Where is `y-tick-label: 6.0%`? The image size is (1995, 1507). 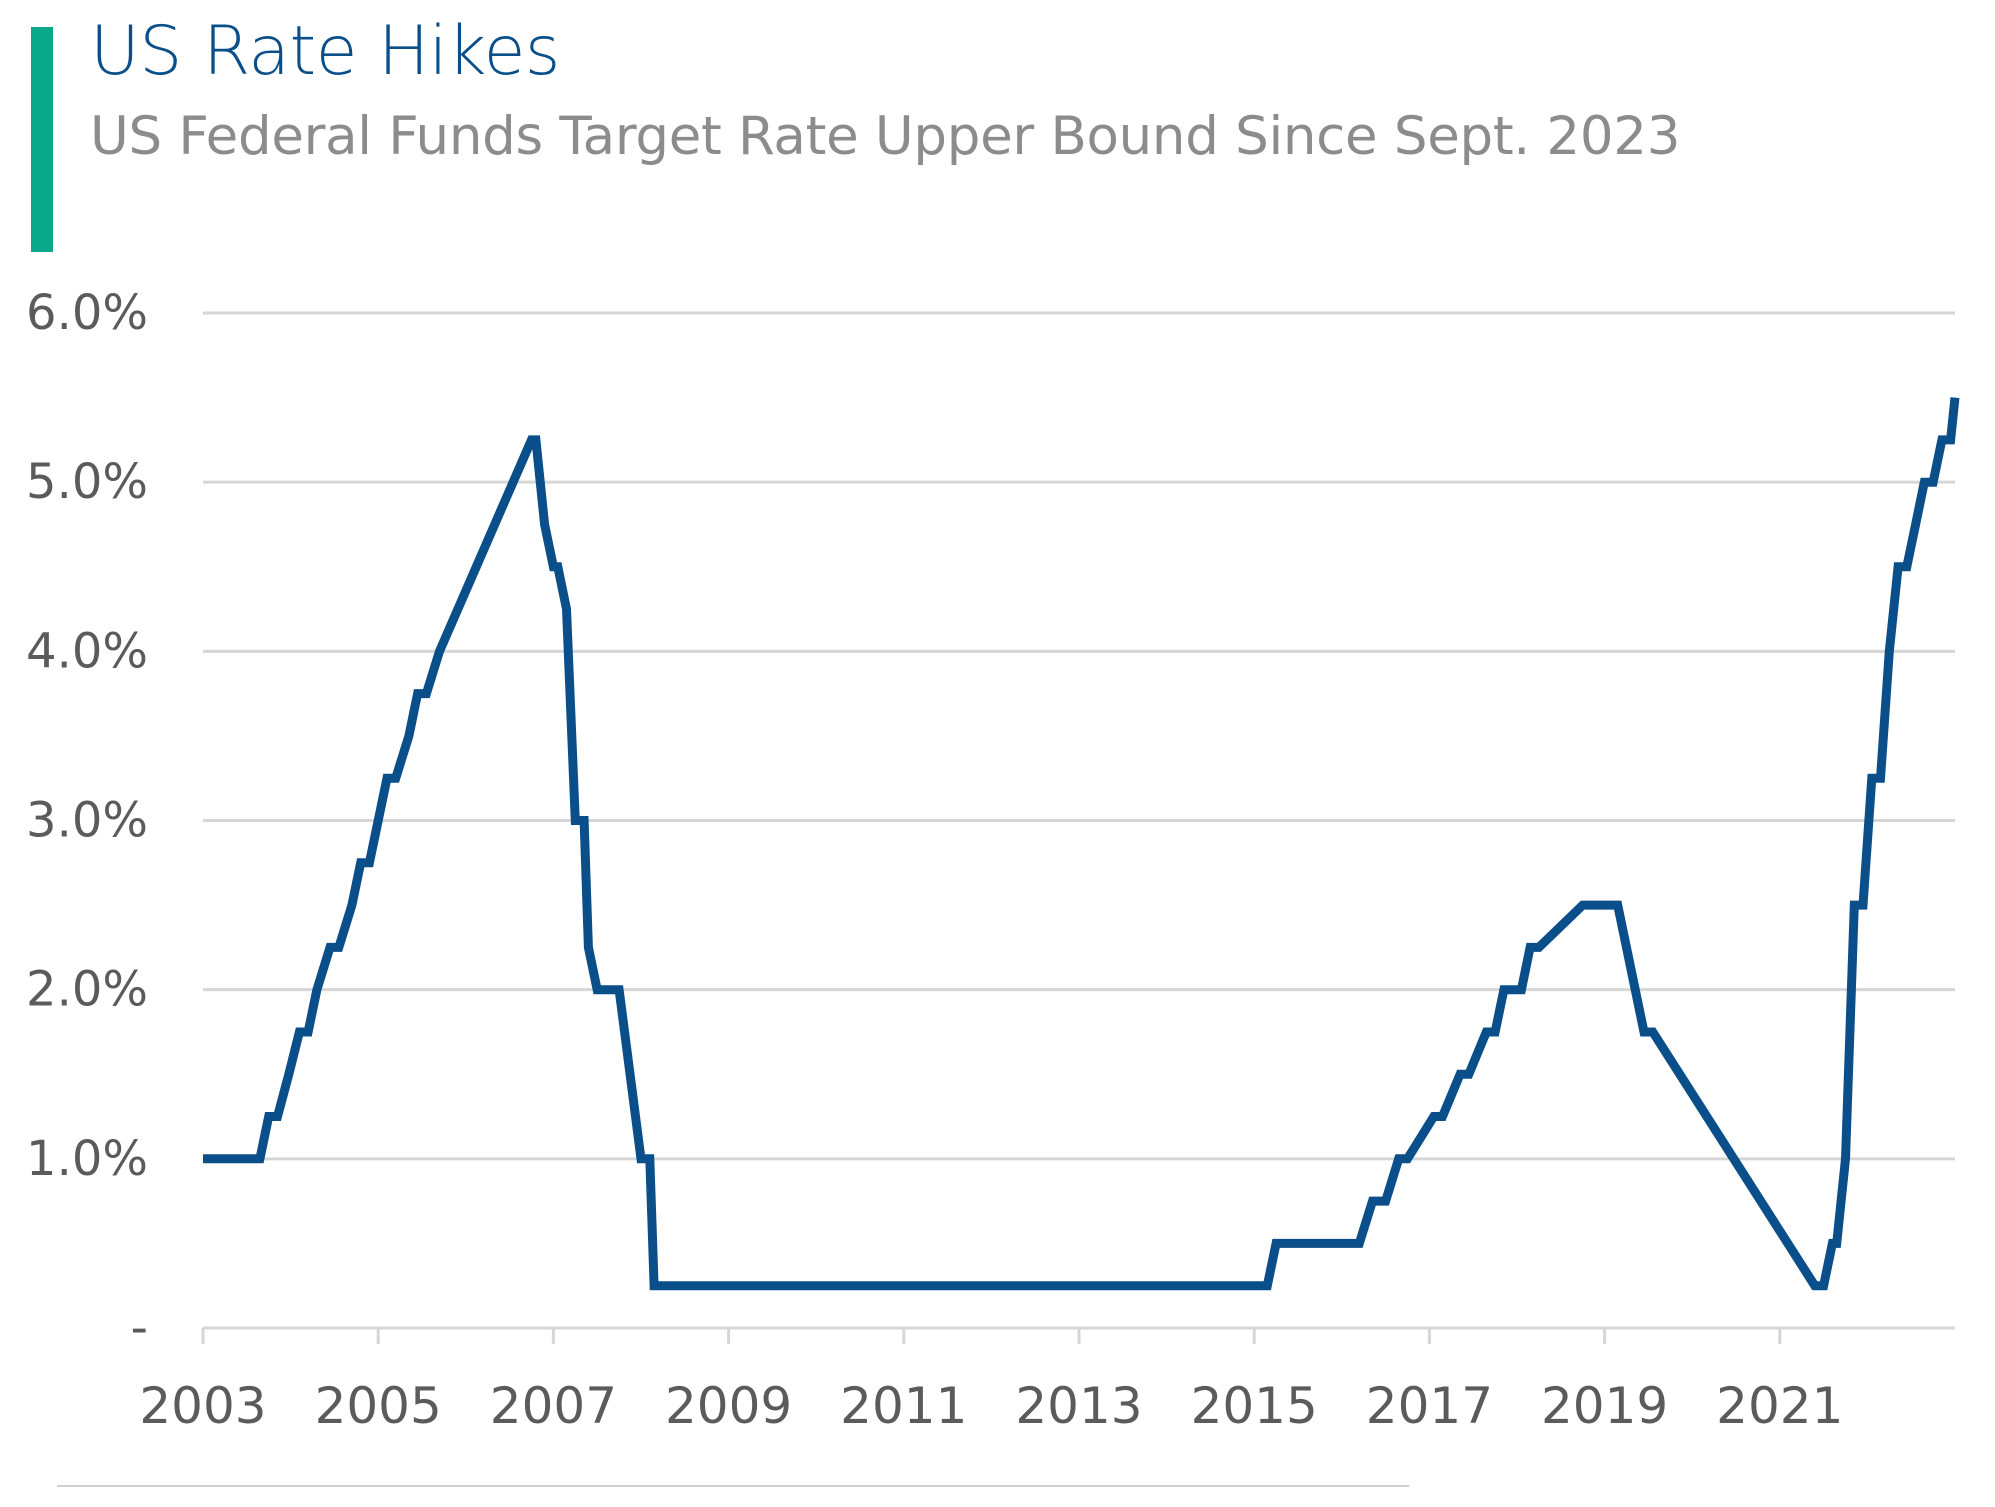 y-tick-label: 6.0% is located at coordinates (87, 313).